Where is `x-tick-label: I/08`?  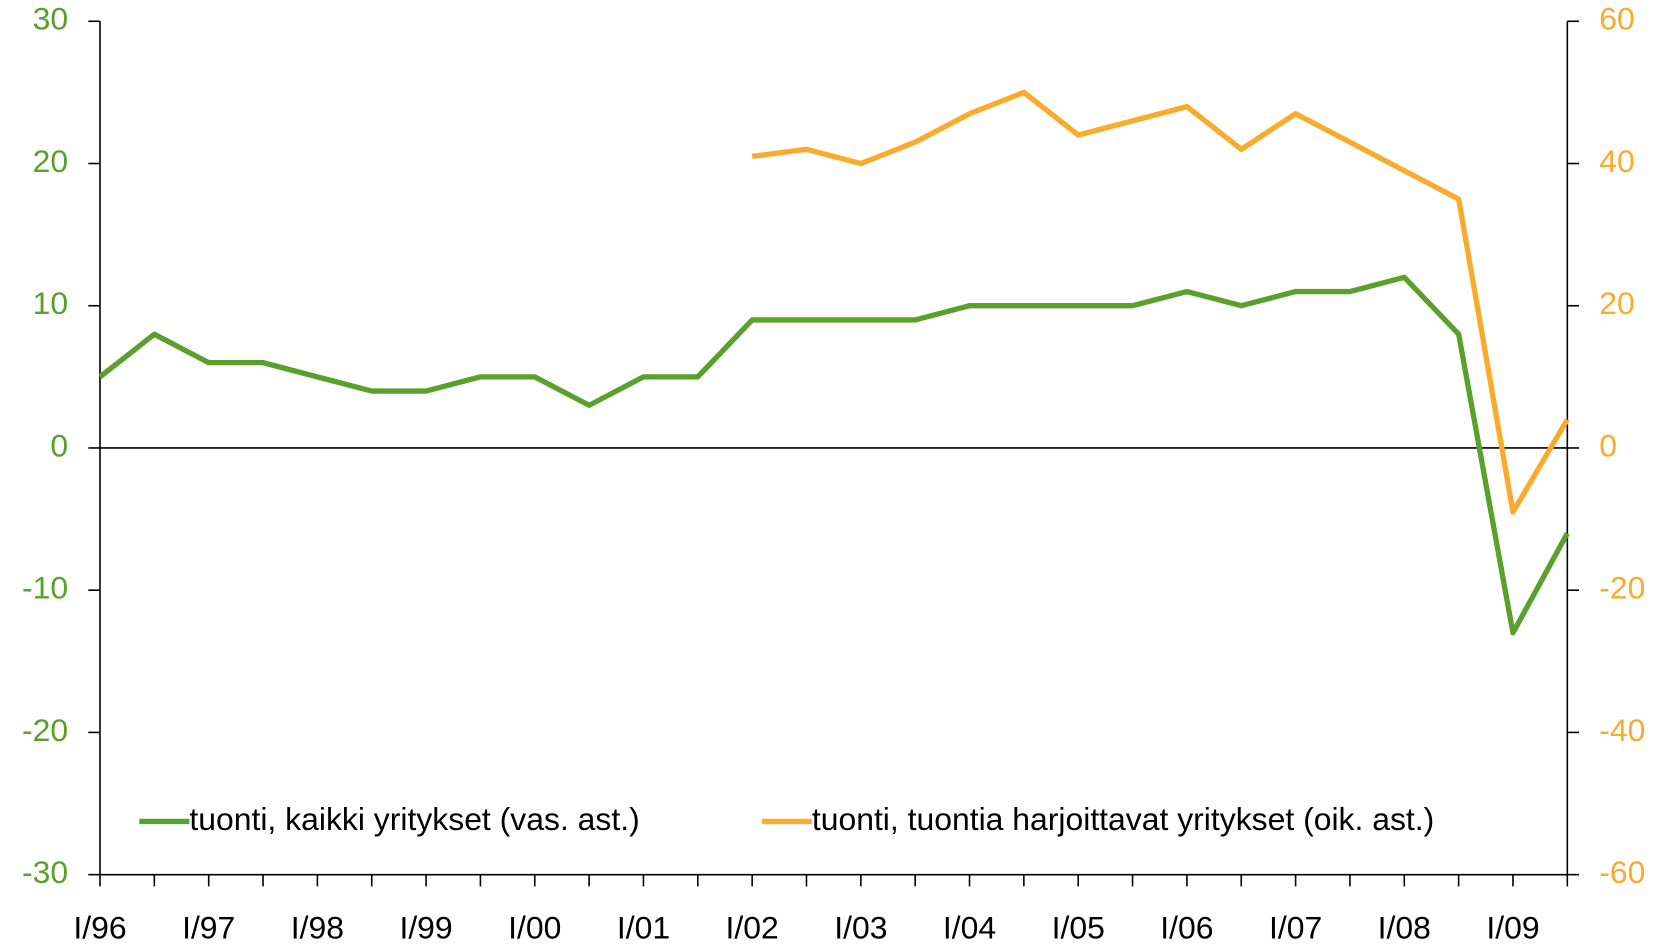
x-tick-label: I/08 is located at coordinates (1404, 927).